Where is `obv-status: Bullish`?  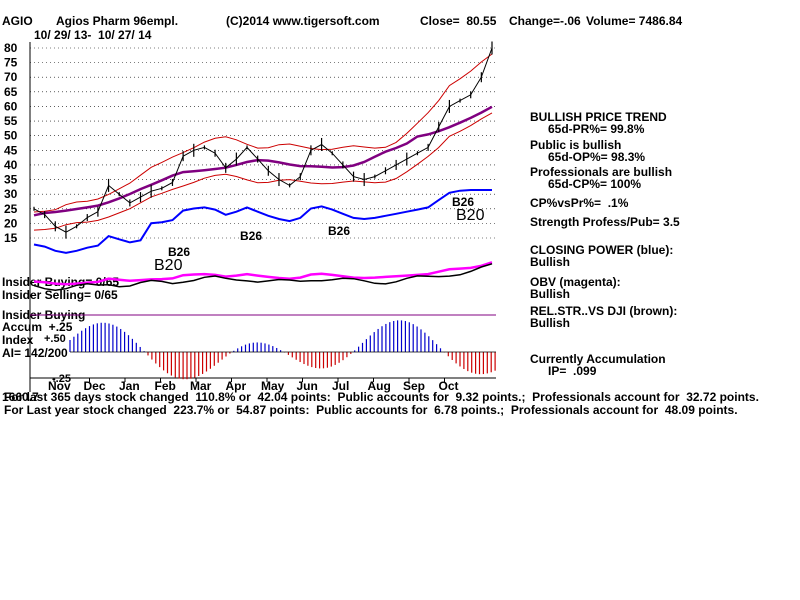
obv-status: Bullish is located at coordinates (550, 294).